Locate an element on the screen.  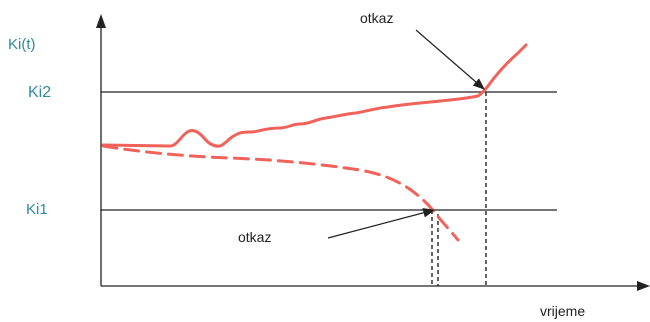
x-axis-arrow-icon is located at coordinates (643, 286).